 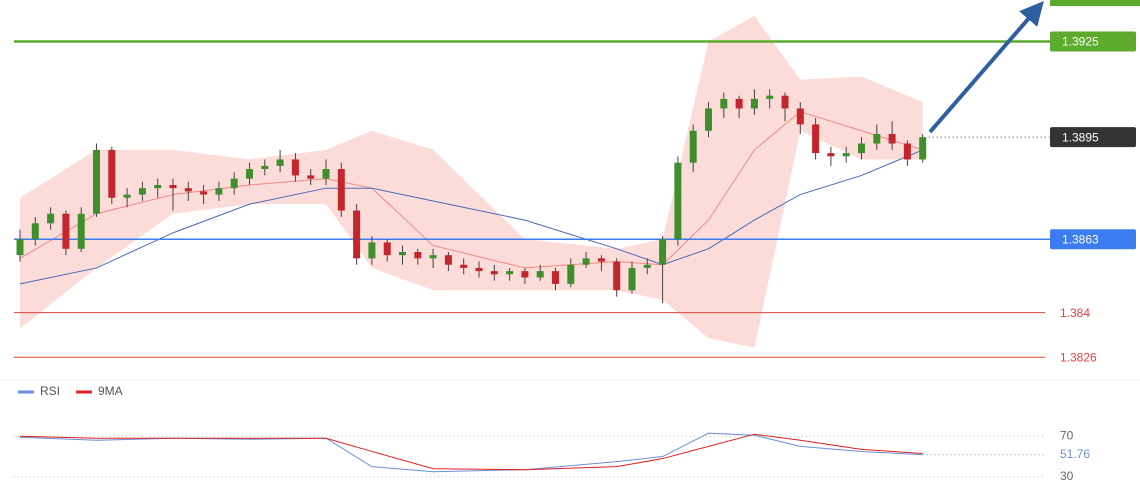 I want to click on target-box, so click(x=1095, y=3).